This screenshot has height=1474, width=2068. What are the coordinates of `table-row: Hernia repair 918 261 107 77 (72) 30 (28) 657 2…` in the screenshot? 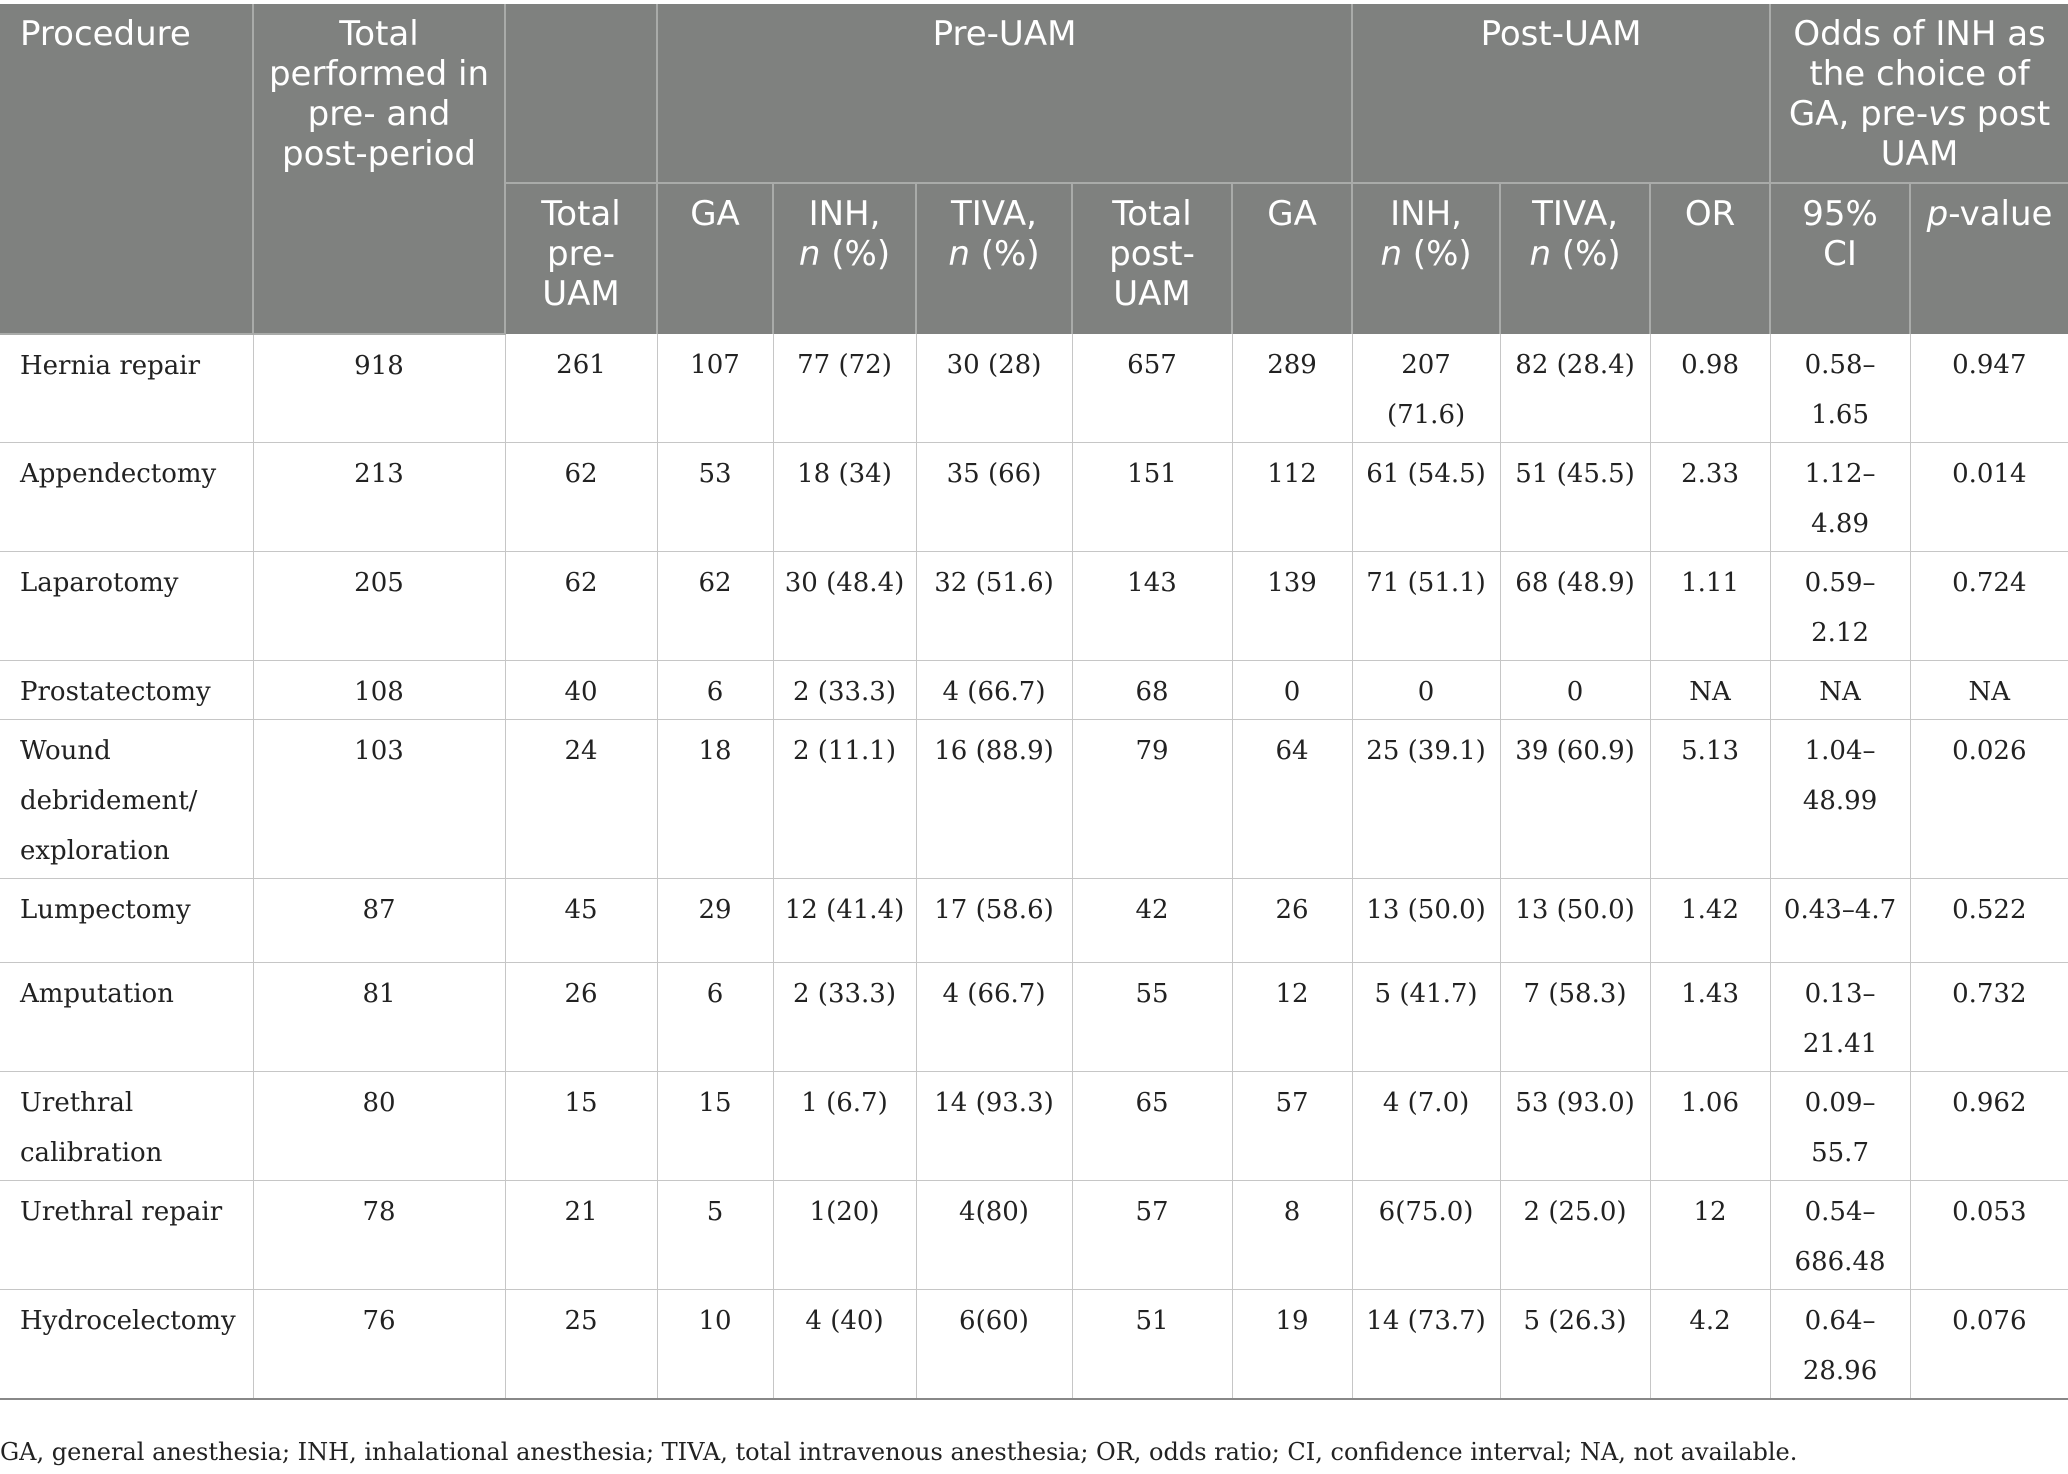 It's located at (1034, 388).